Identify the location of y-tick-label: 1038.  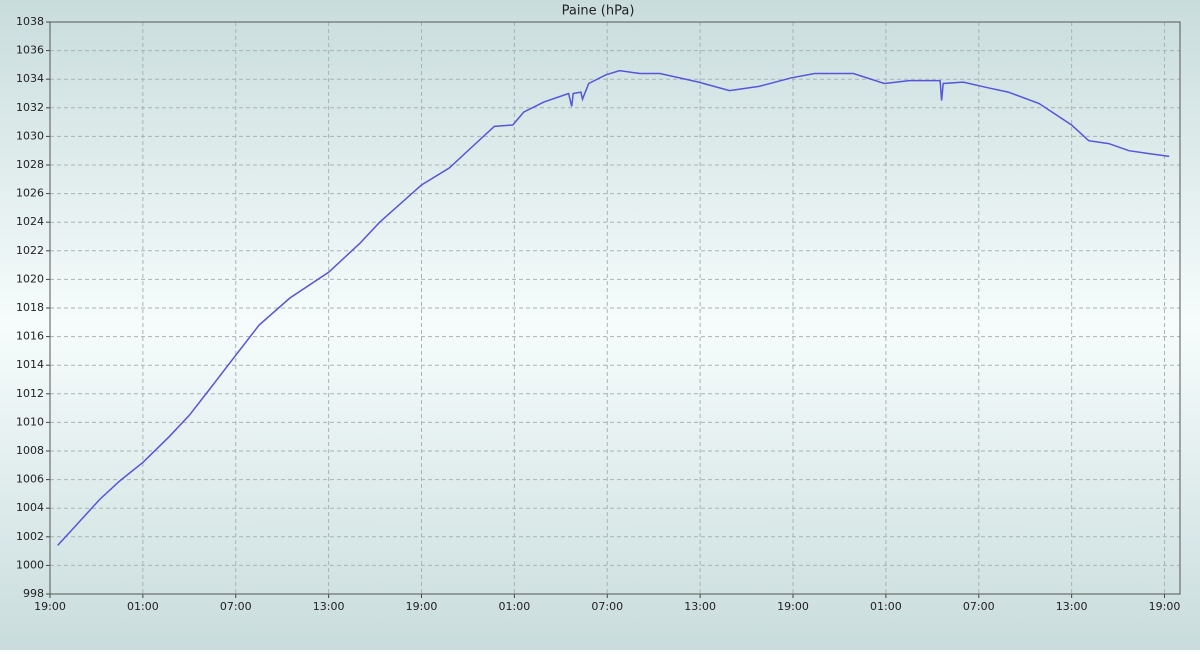
(30, 21).